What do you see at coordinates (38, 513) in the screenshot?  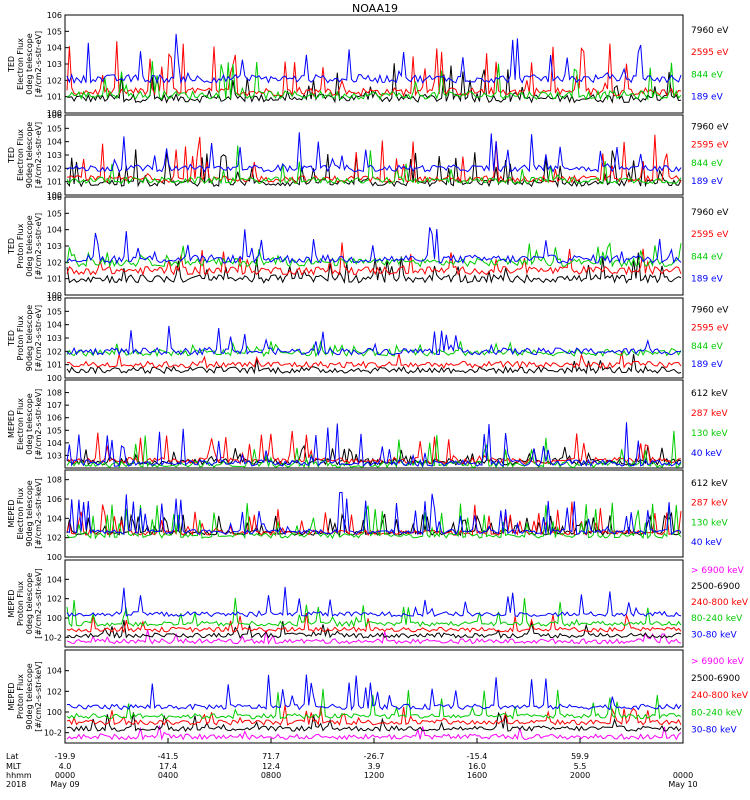 I see `y-axis-label-line: [#/cm2-s-str-keV]` at bounding box center [38, 513].